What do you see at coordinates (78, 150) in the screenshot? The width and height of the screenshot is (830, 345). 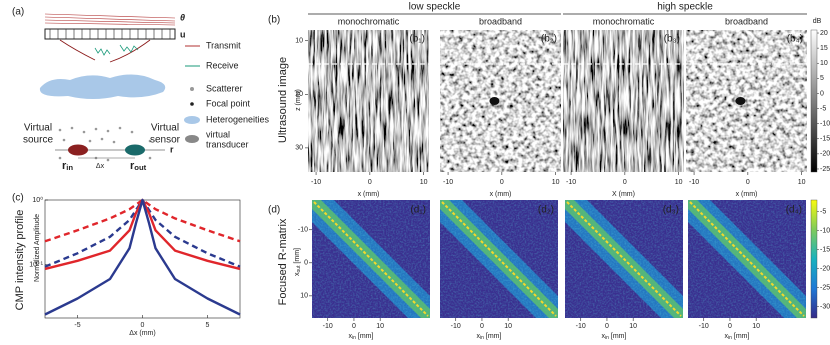 I see `virtual-source-marker` at bounding box center [78, 150].